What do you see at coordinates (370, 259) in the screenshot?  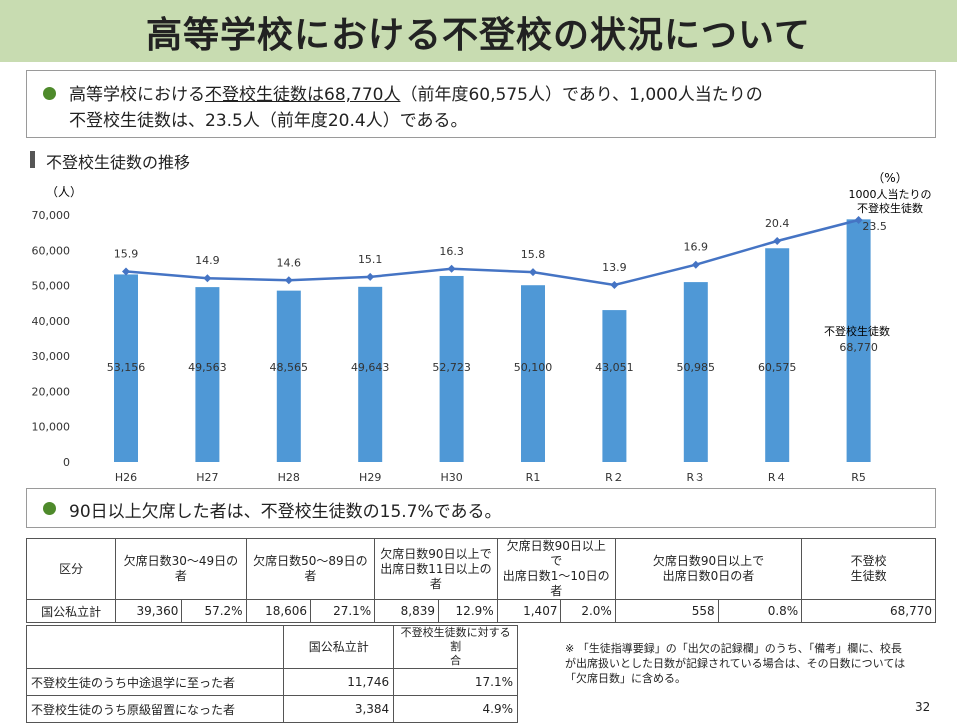 I see `rate-value-label: 15.1` at bounding box center [370, 259].